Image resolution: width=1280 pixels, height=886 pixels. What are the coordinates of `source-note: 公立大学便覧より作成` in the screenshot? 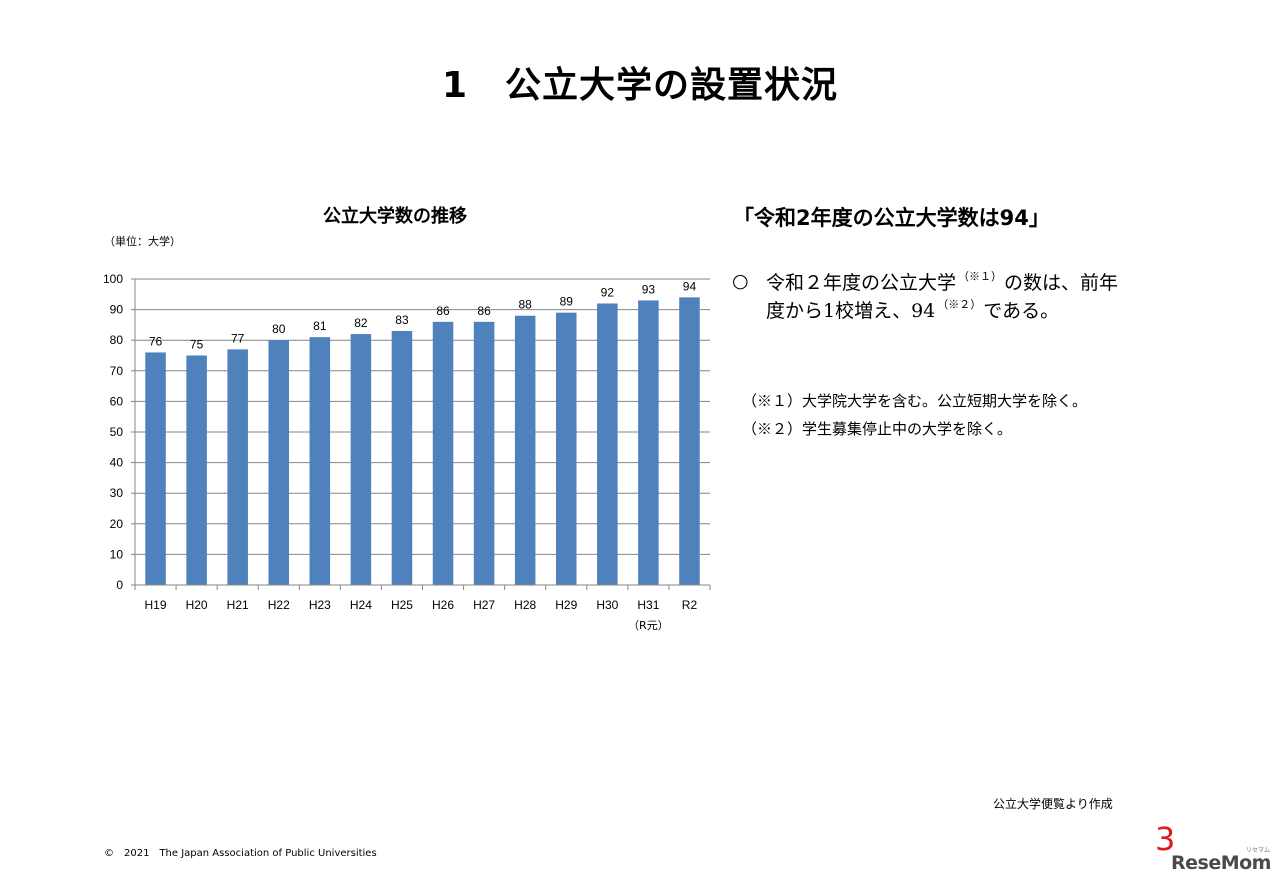 It's located at (1053, 804).